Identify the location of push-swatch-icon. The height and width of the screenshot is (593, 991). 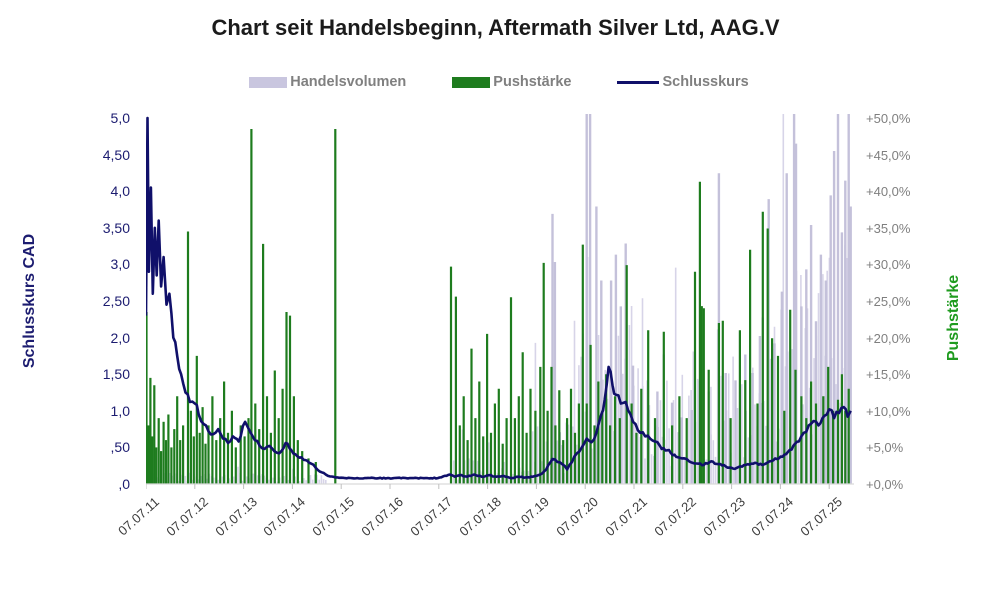
(471, 82).